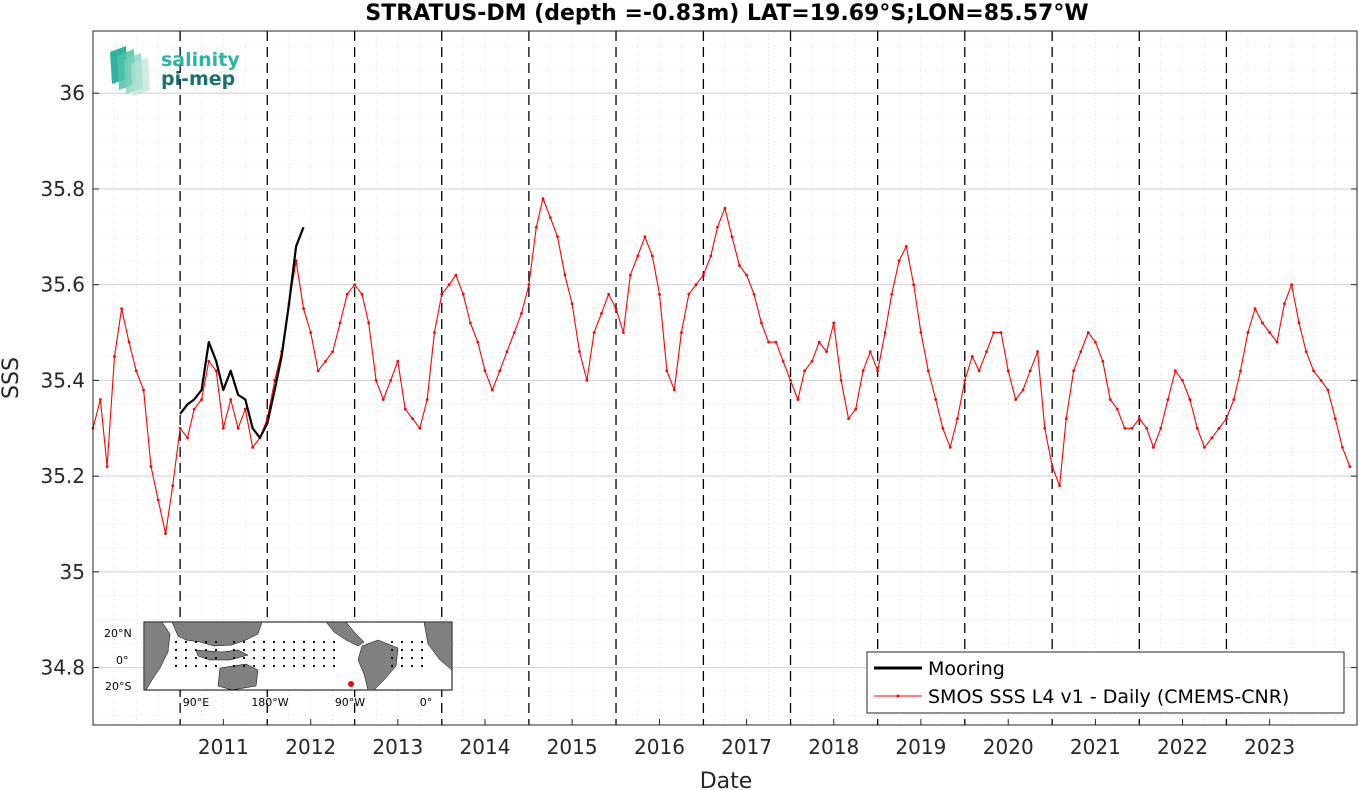 The height and width of the screenshot is (790, 1359). I want to click on logo-line-1: salinity, so click(200, 60).